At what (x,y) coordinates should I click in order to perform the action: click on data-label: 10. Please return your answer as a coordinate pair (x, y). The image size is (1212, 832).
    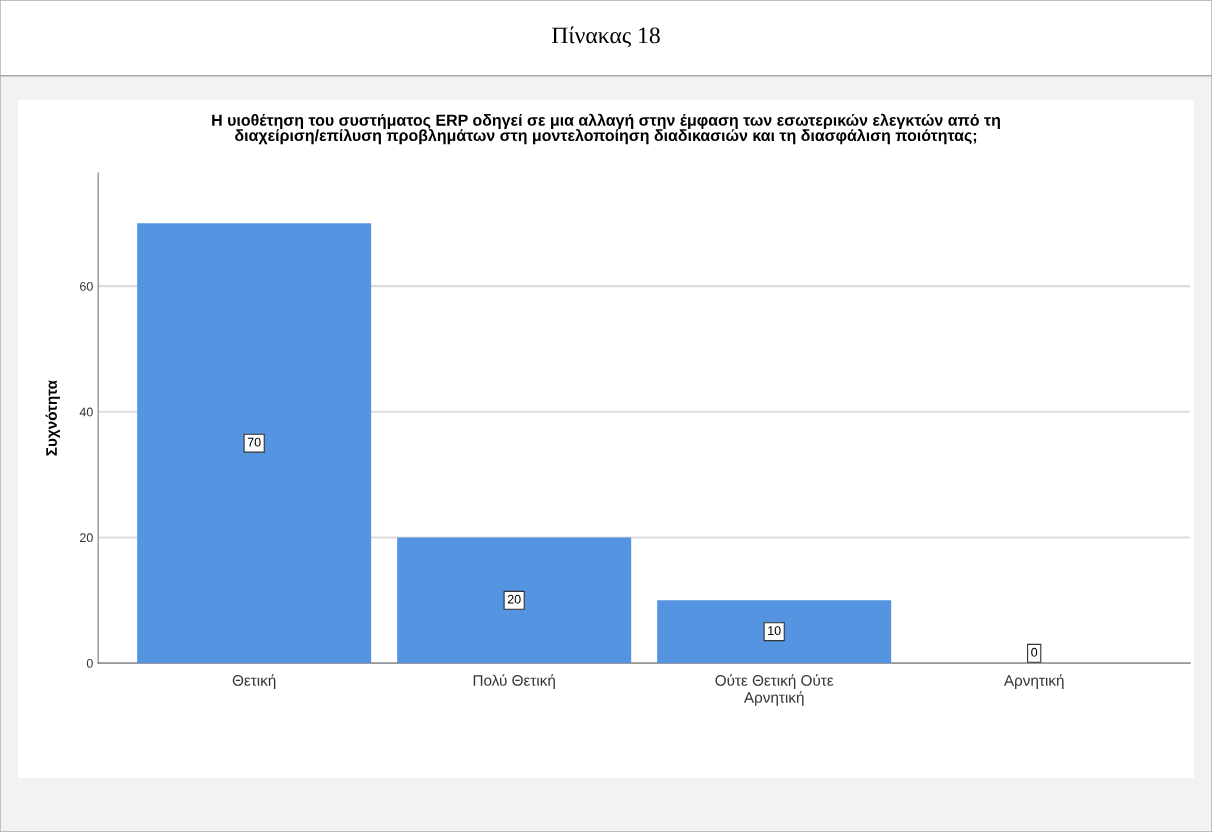
    Looking at the image, I should click on (774, 631).